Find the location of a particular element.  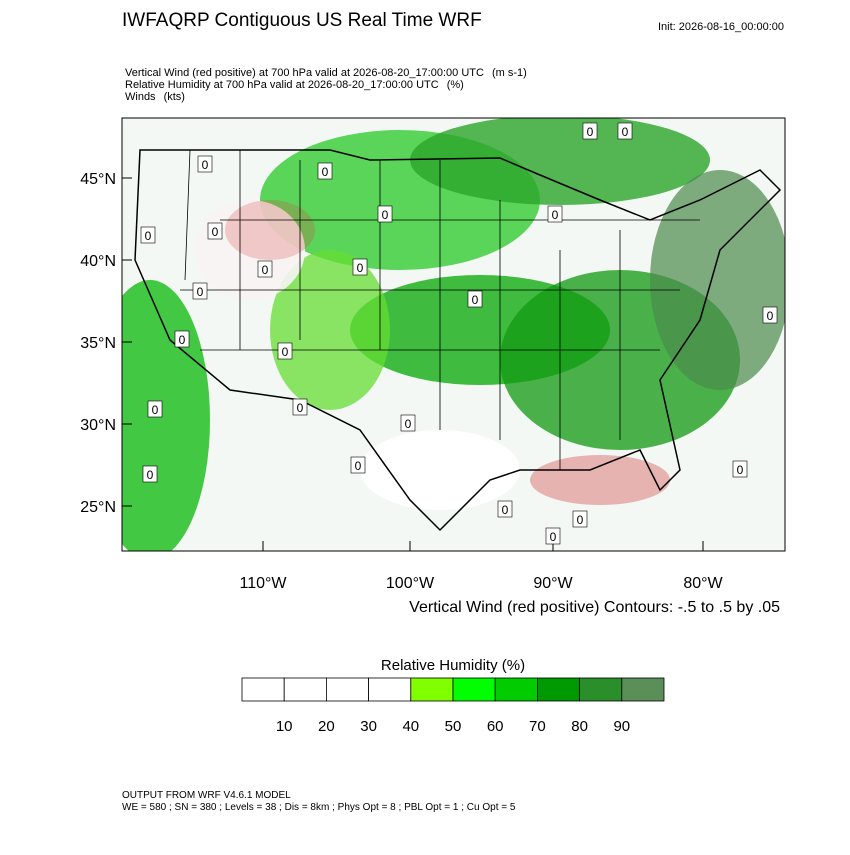

colorbar-tick-label: 80 is located at coordinates (579, 726).